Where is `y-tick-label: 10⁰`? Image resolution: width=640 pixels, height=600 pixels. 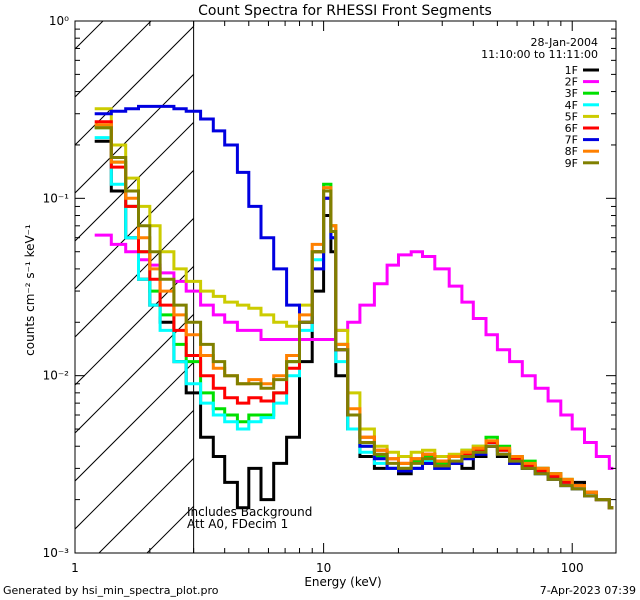 y-tick-label: 10⁰ is located at coordinates (59, 21).